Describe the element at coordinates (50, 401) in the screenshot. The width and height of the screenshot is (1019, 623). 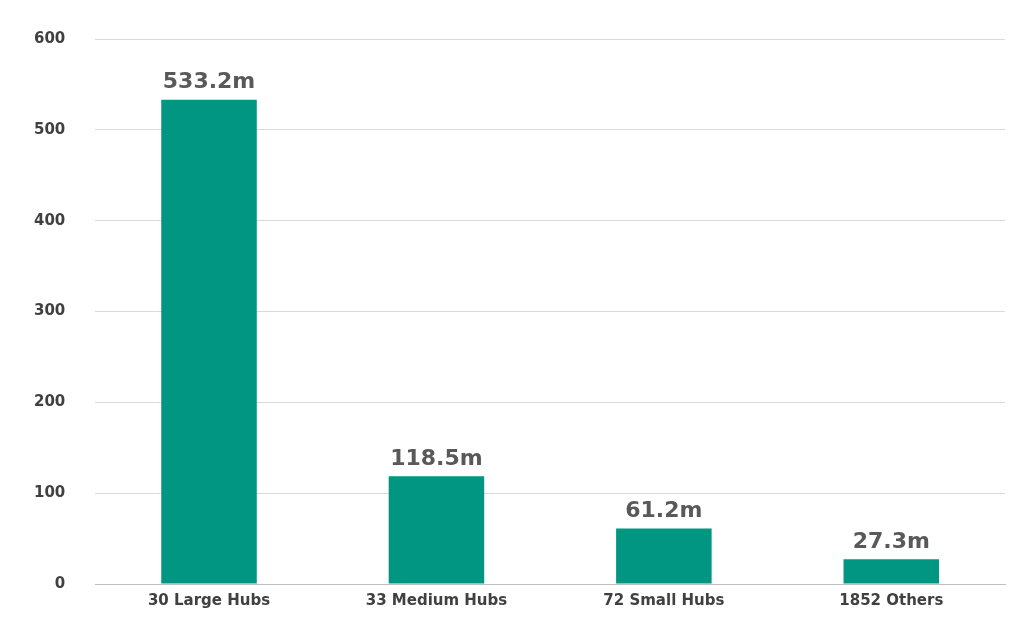
I see `y-tick-label: 200` at that location.